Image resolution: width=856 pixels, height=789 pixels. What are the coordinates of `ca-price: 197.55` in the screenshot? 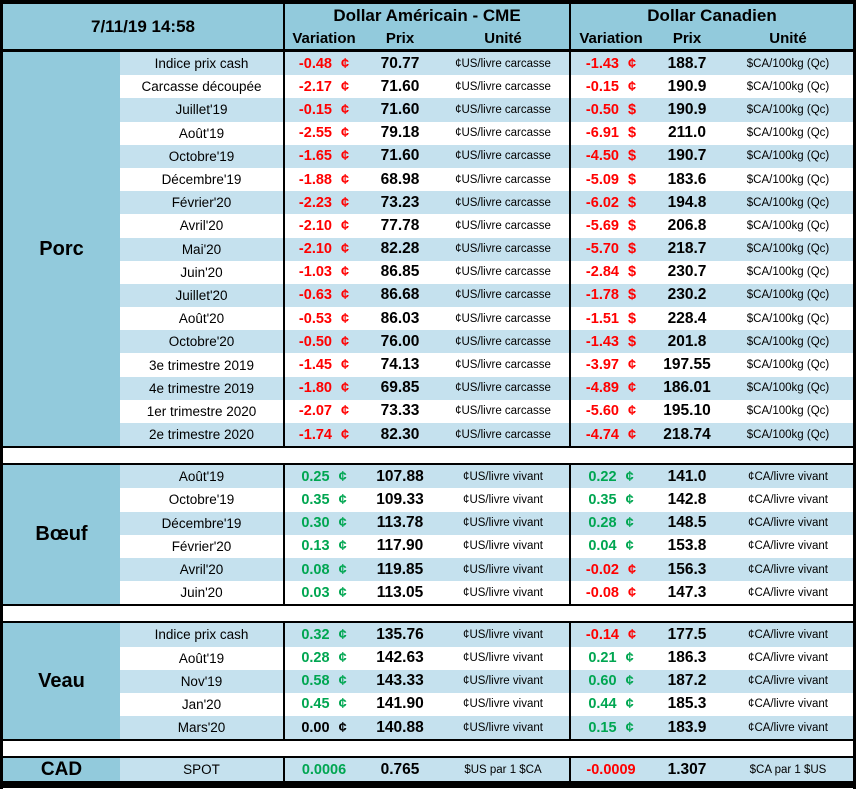 It's located at (687, 365).